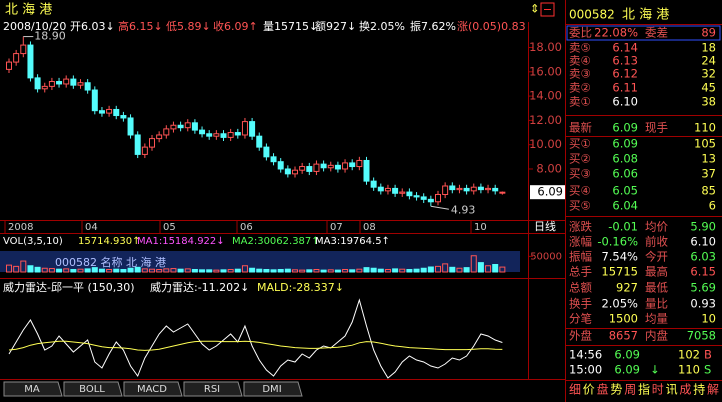  Describe the element at coordinates (580, 61) in the screenshot. I see `quote-label: 卖④` at that location.